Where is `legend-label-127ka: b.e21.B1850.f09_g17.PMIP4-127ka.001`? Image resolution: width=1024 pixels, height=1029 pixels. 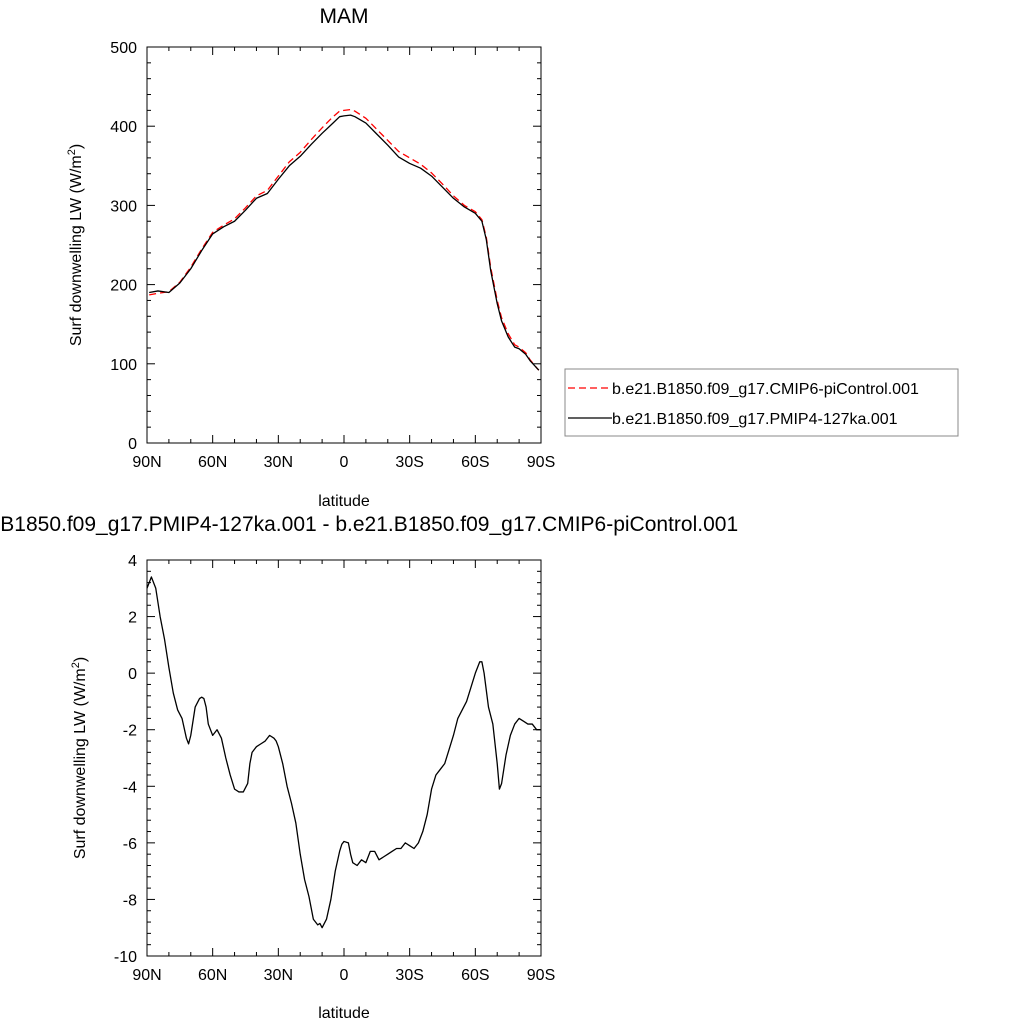
legend-label-127ka: b.e21.B1850.f09_g17.PMIP4-127ka.001 is located at coordinates (755, 419).